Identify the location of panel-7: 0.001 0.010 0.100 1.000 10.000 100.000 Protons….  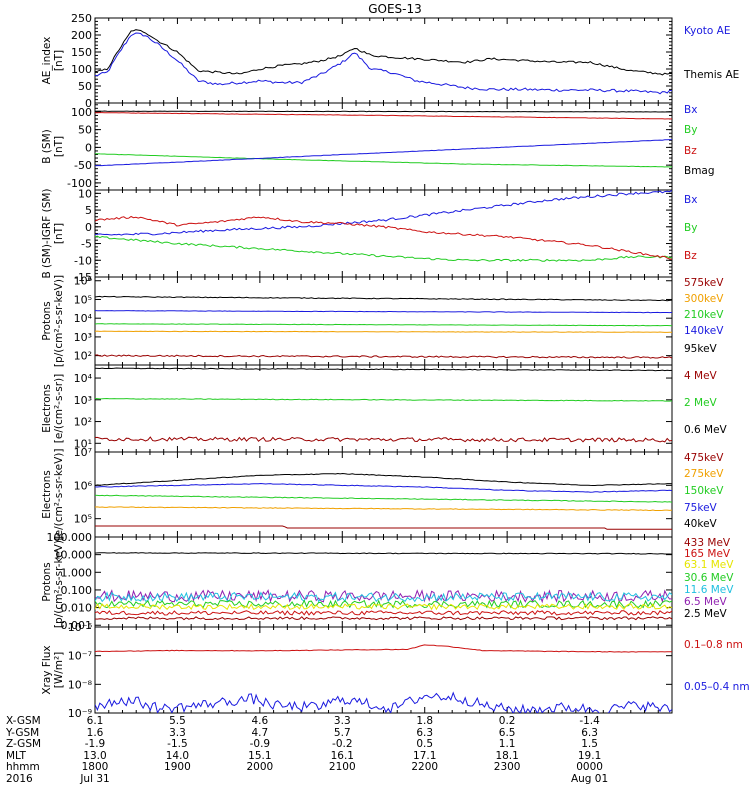
(387, 581).